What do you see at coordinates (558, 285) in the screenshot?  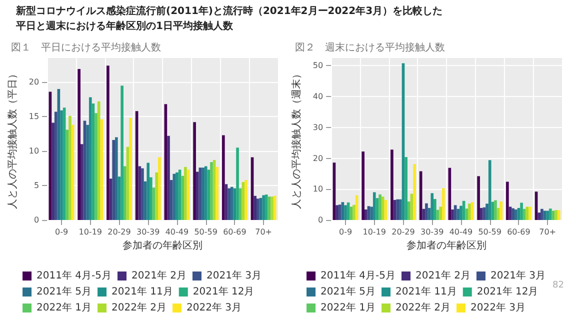 I see `text: 82` at bounding box center [558, 285].